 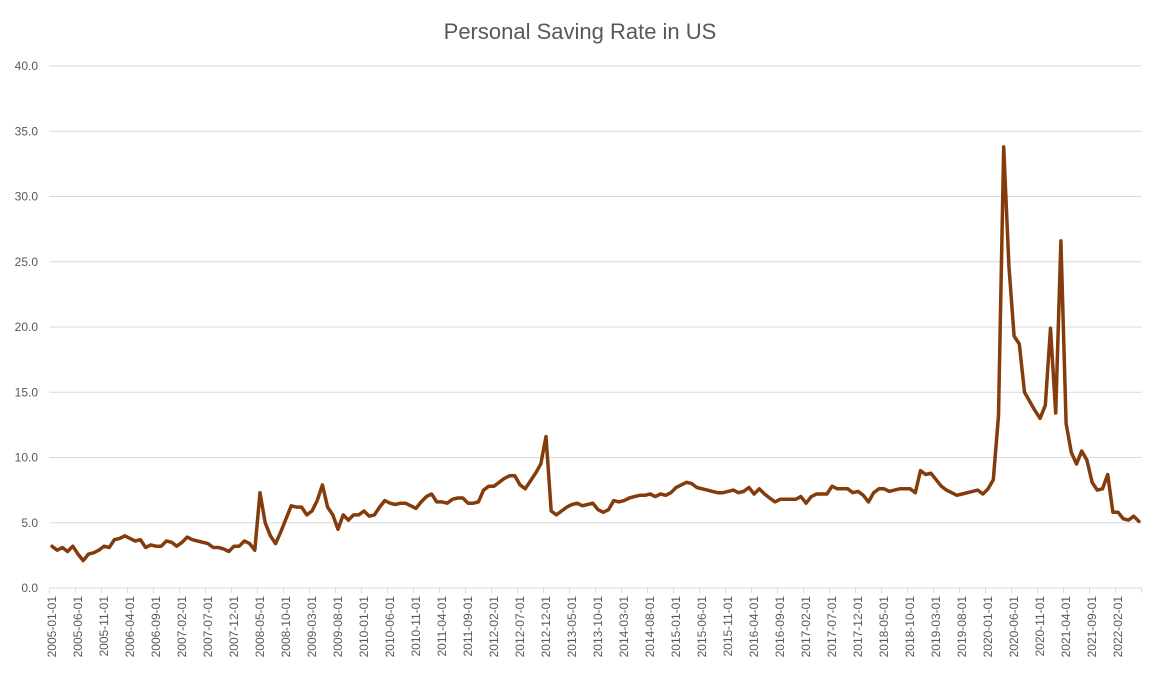 What do you see at coordinates (572, 627) in the screenshot?
I see `x-tick-label: 2013-05-01` at bounding box center [572, 627].